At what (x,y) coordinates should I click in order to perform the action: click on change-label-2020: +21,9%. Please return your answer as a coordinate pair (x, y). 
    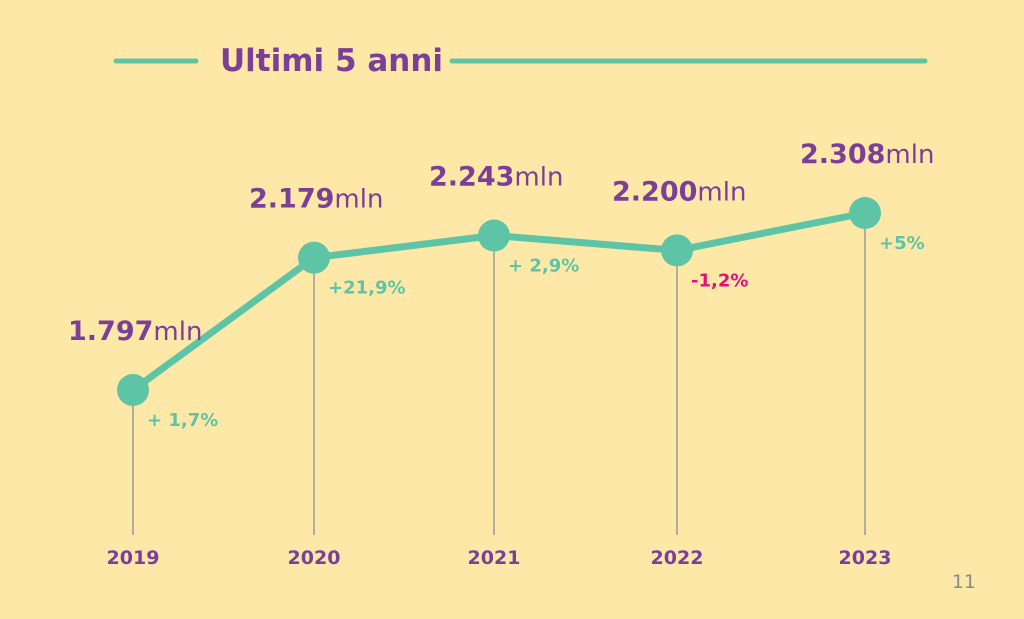
    Looking at the image, I should click on (367, 288).